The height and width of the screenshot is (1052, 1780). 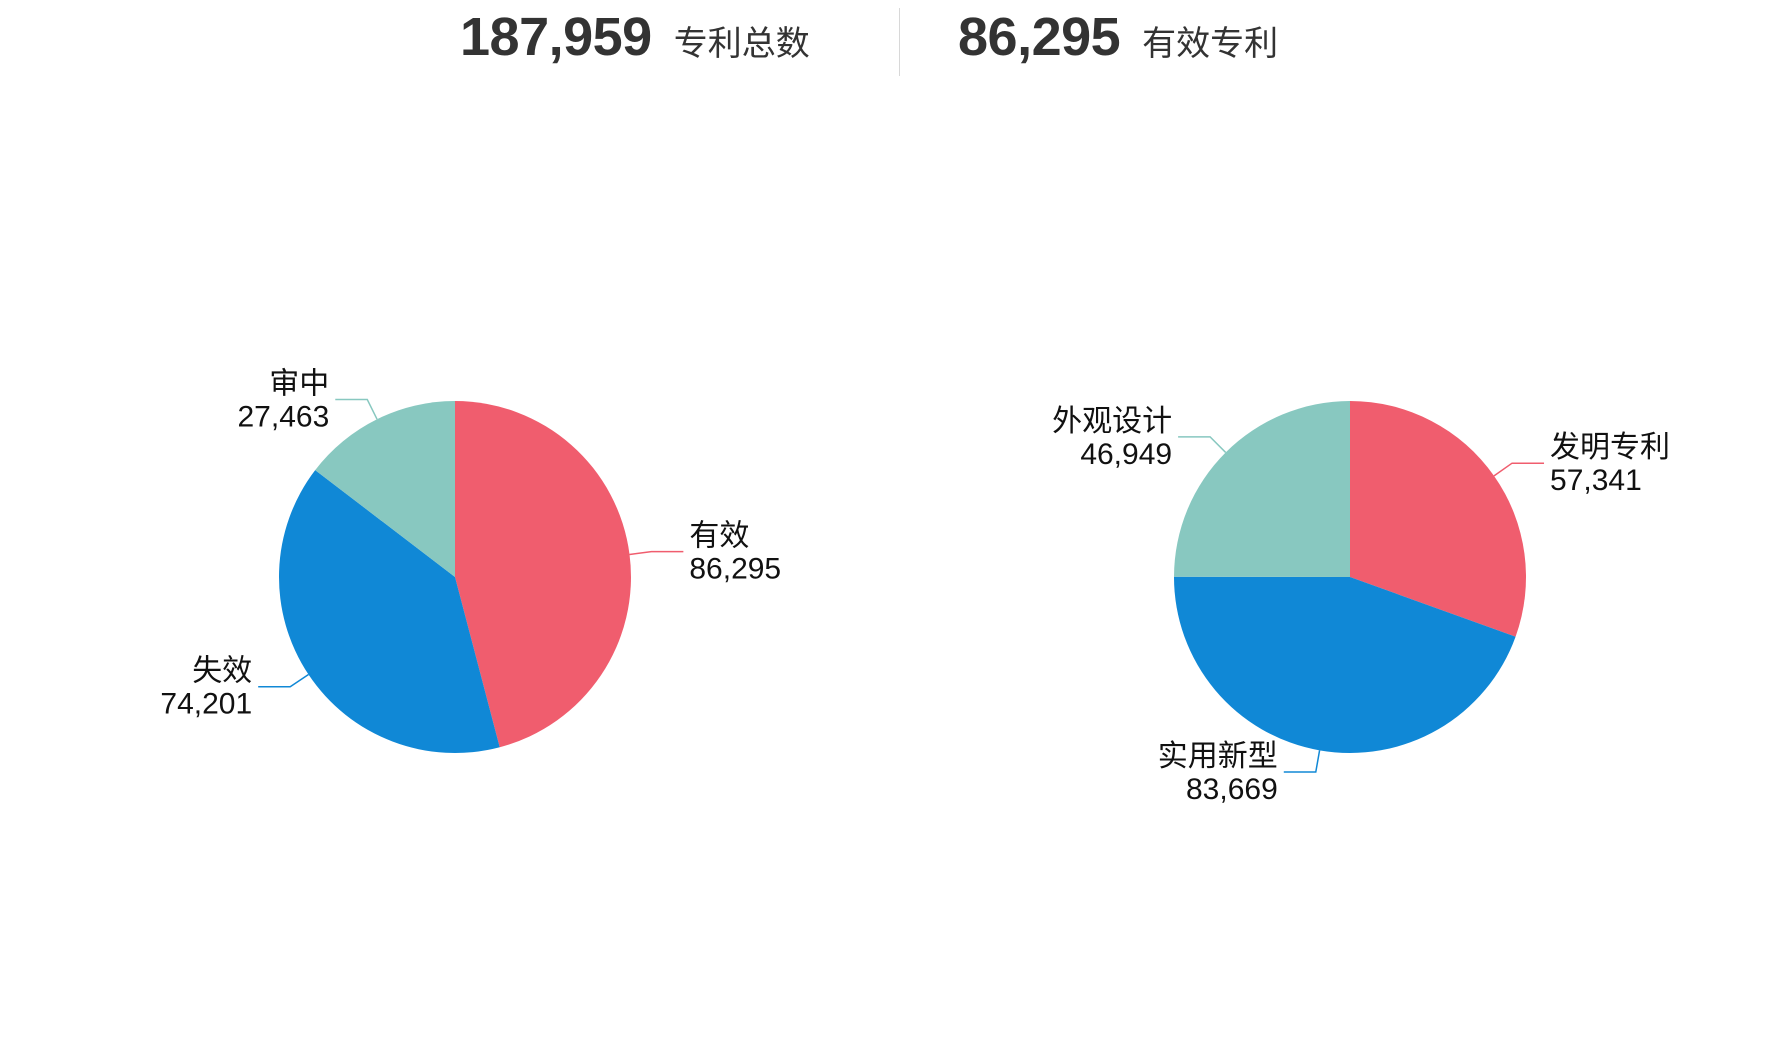 What do you see at coordinates (1126, 454) in the screenshot?
I see `slice-value: 46,949` at bounding box center [1126, 454].